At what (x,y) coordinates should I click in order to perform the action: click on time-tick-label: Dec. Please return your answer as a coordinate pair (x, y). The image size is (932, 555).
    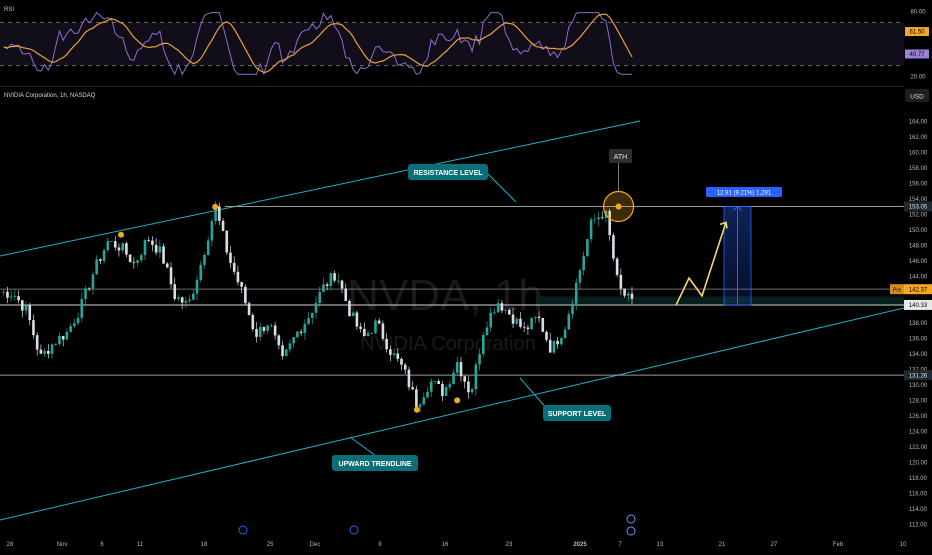
    Looking at the image, I should click on (315, 545).